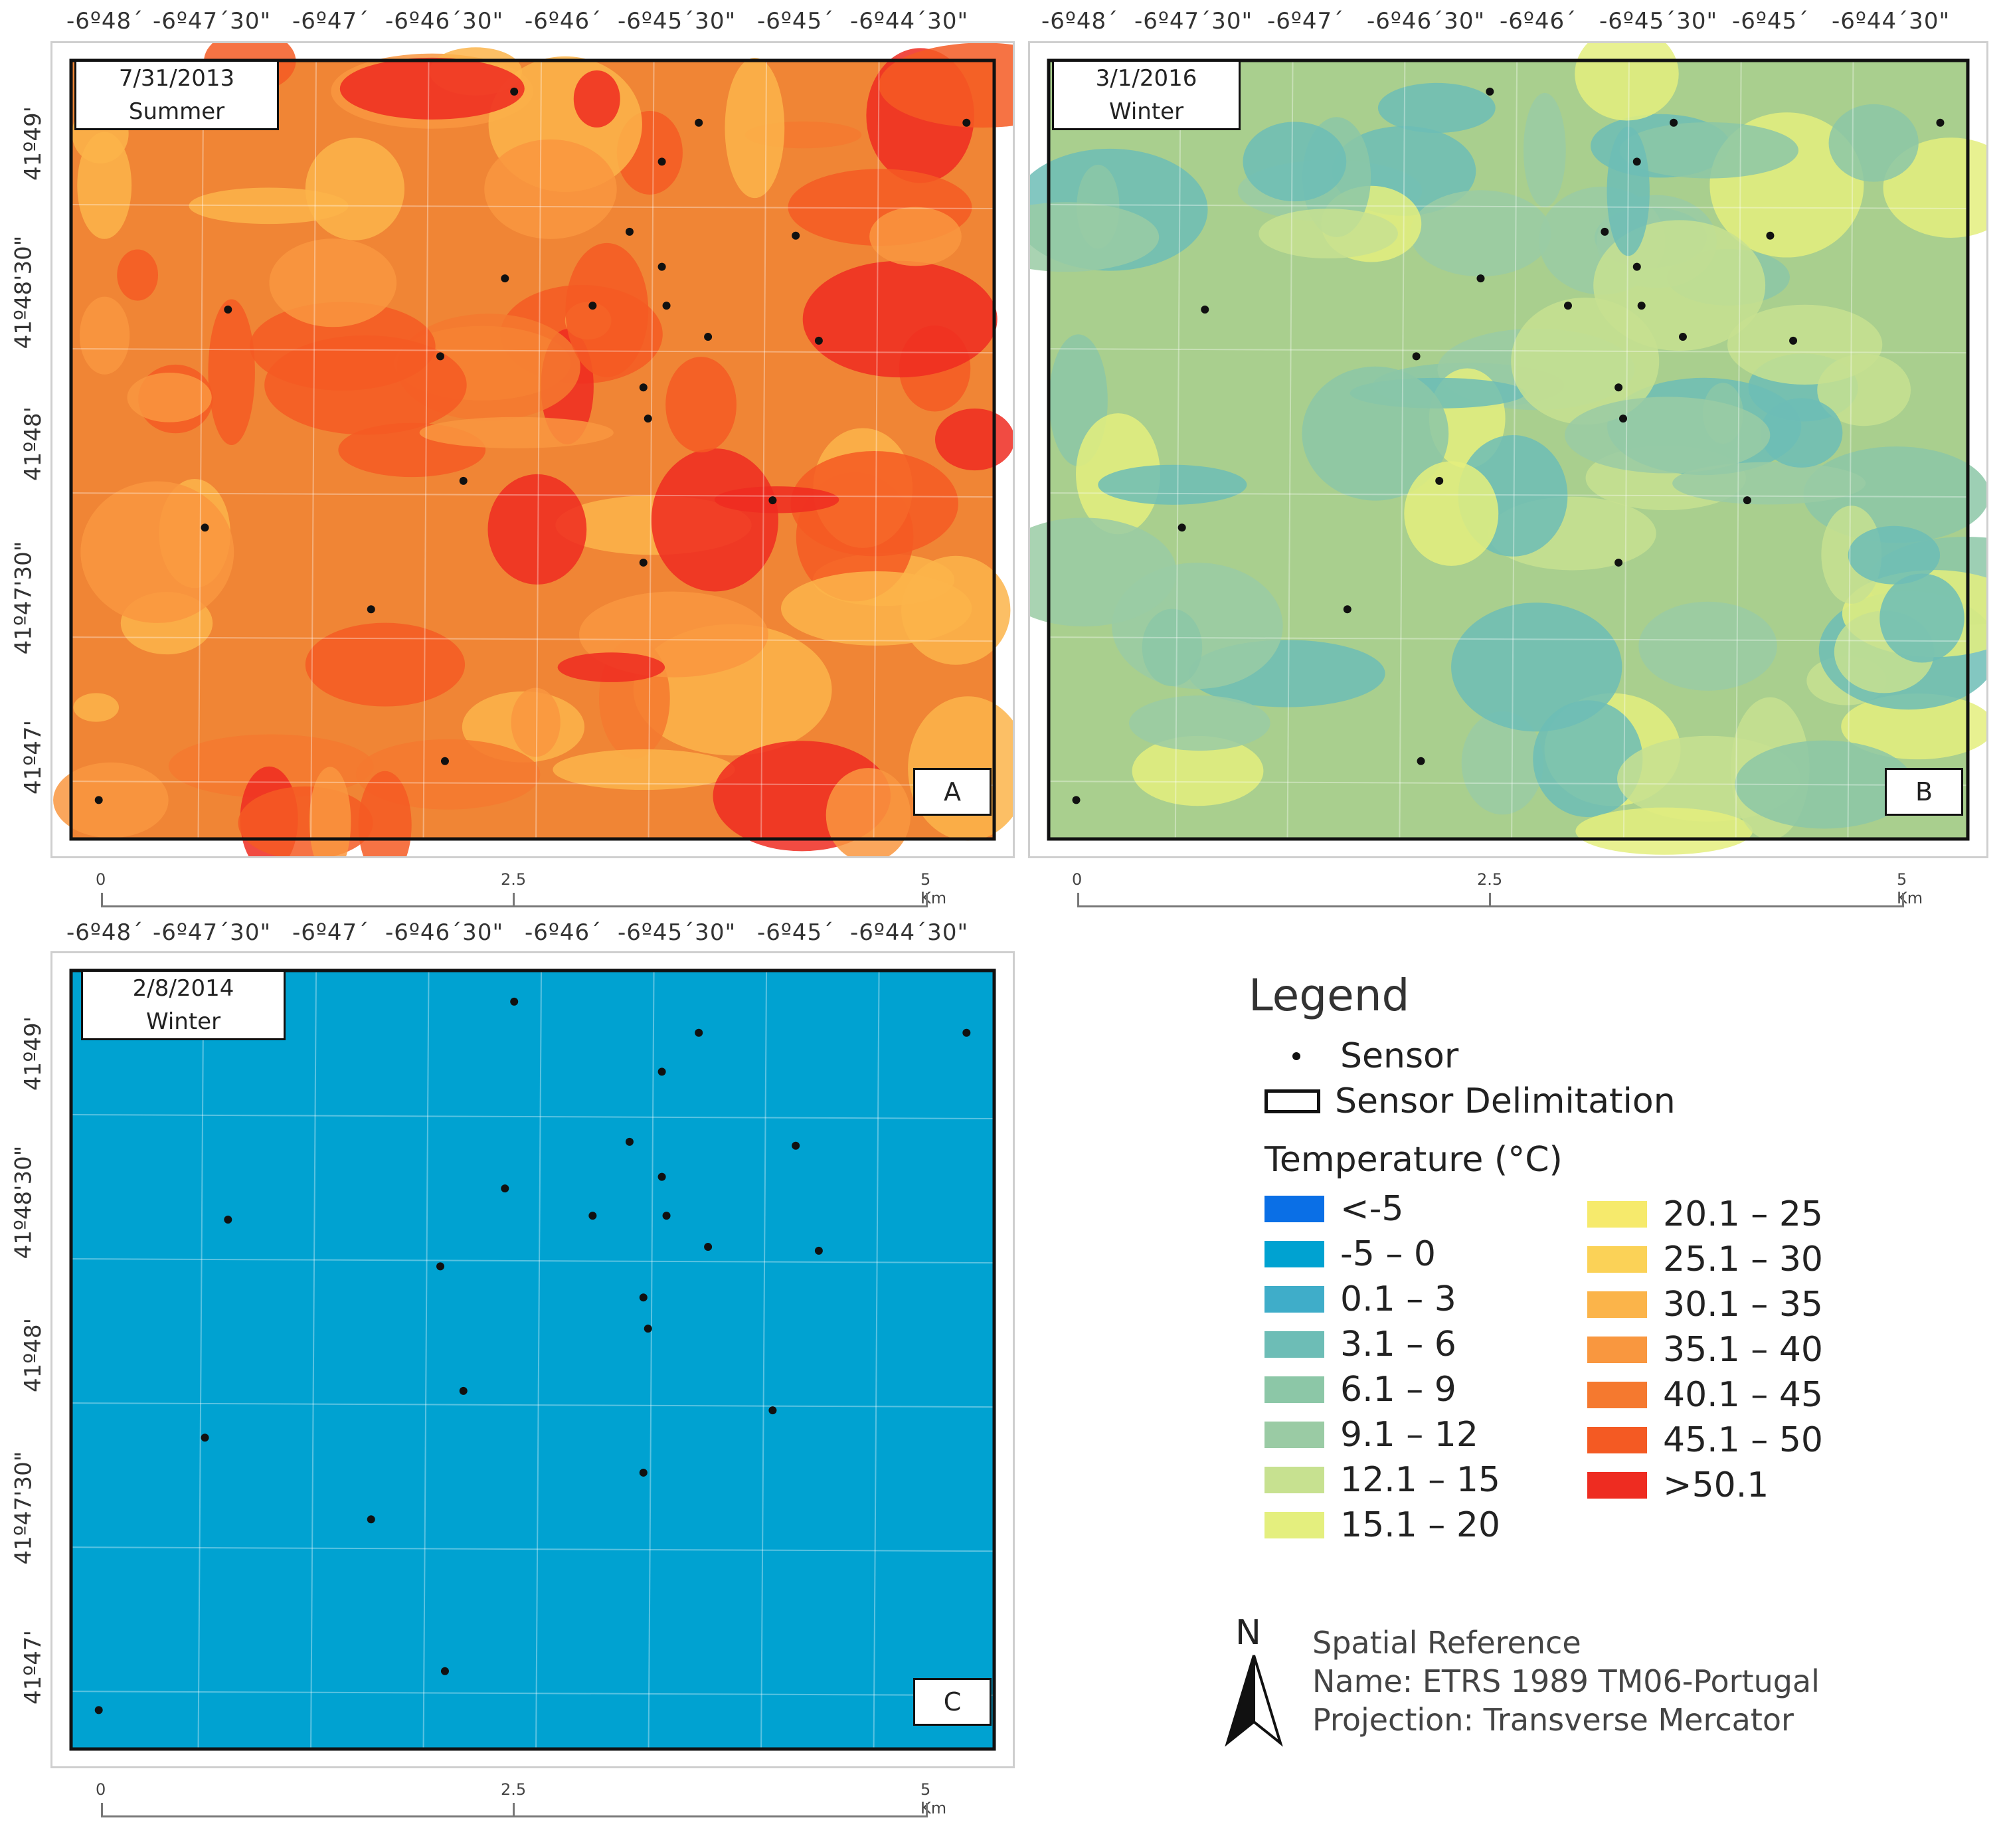  I want to click on legend-delimitation-row: Sensor Delimitation, so click(1470, 1101).